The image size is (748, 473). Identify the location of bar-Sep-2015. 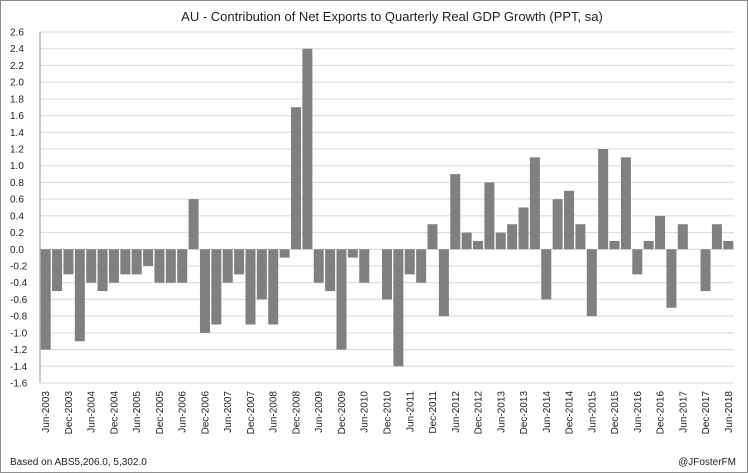
(603, 199).